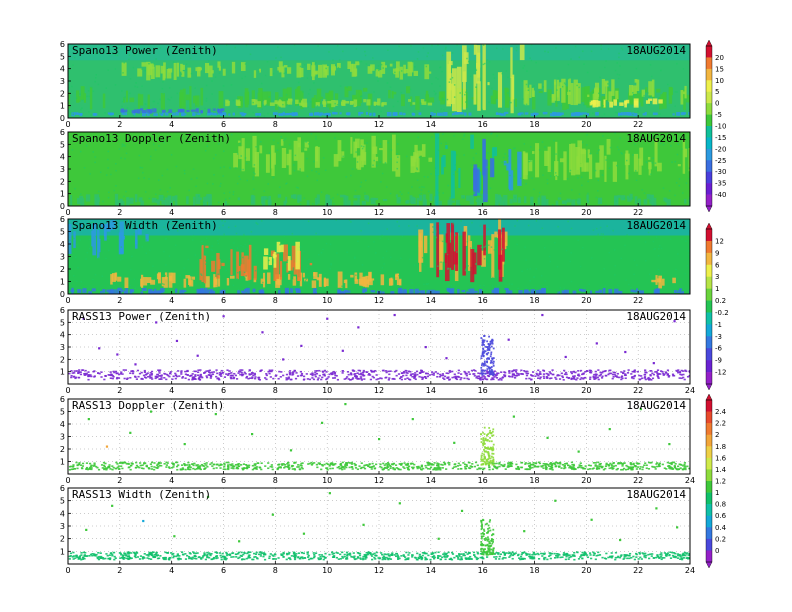  What do you see at coordinates (379, 300) in the screenshot?
I see `x-tick-label: 12` at bounding box center [379, 300].